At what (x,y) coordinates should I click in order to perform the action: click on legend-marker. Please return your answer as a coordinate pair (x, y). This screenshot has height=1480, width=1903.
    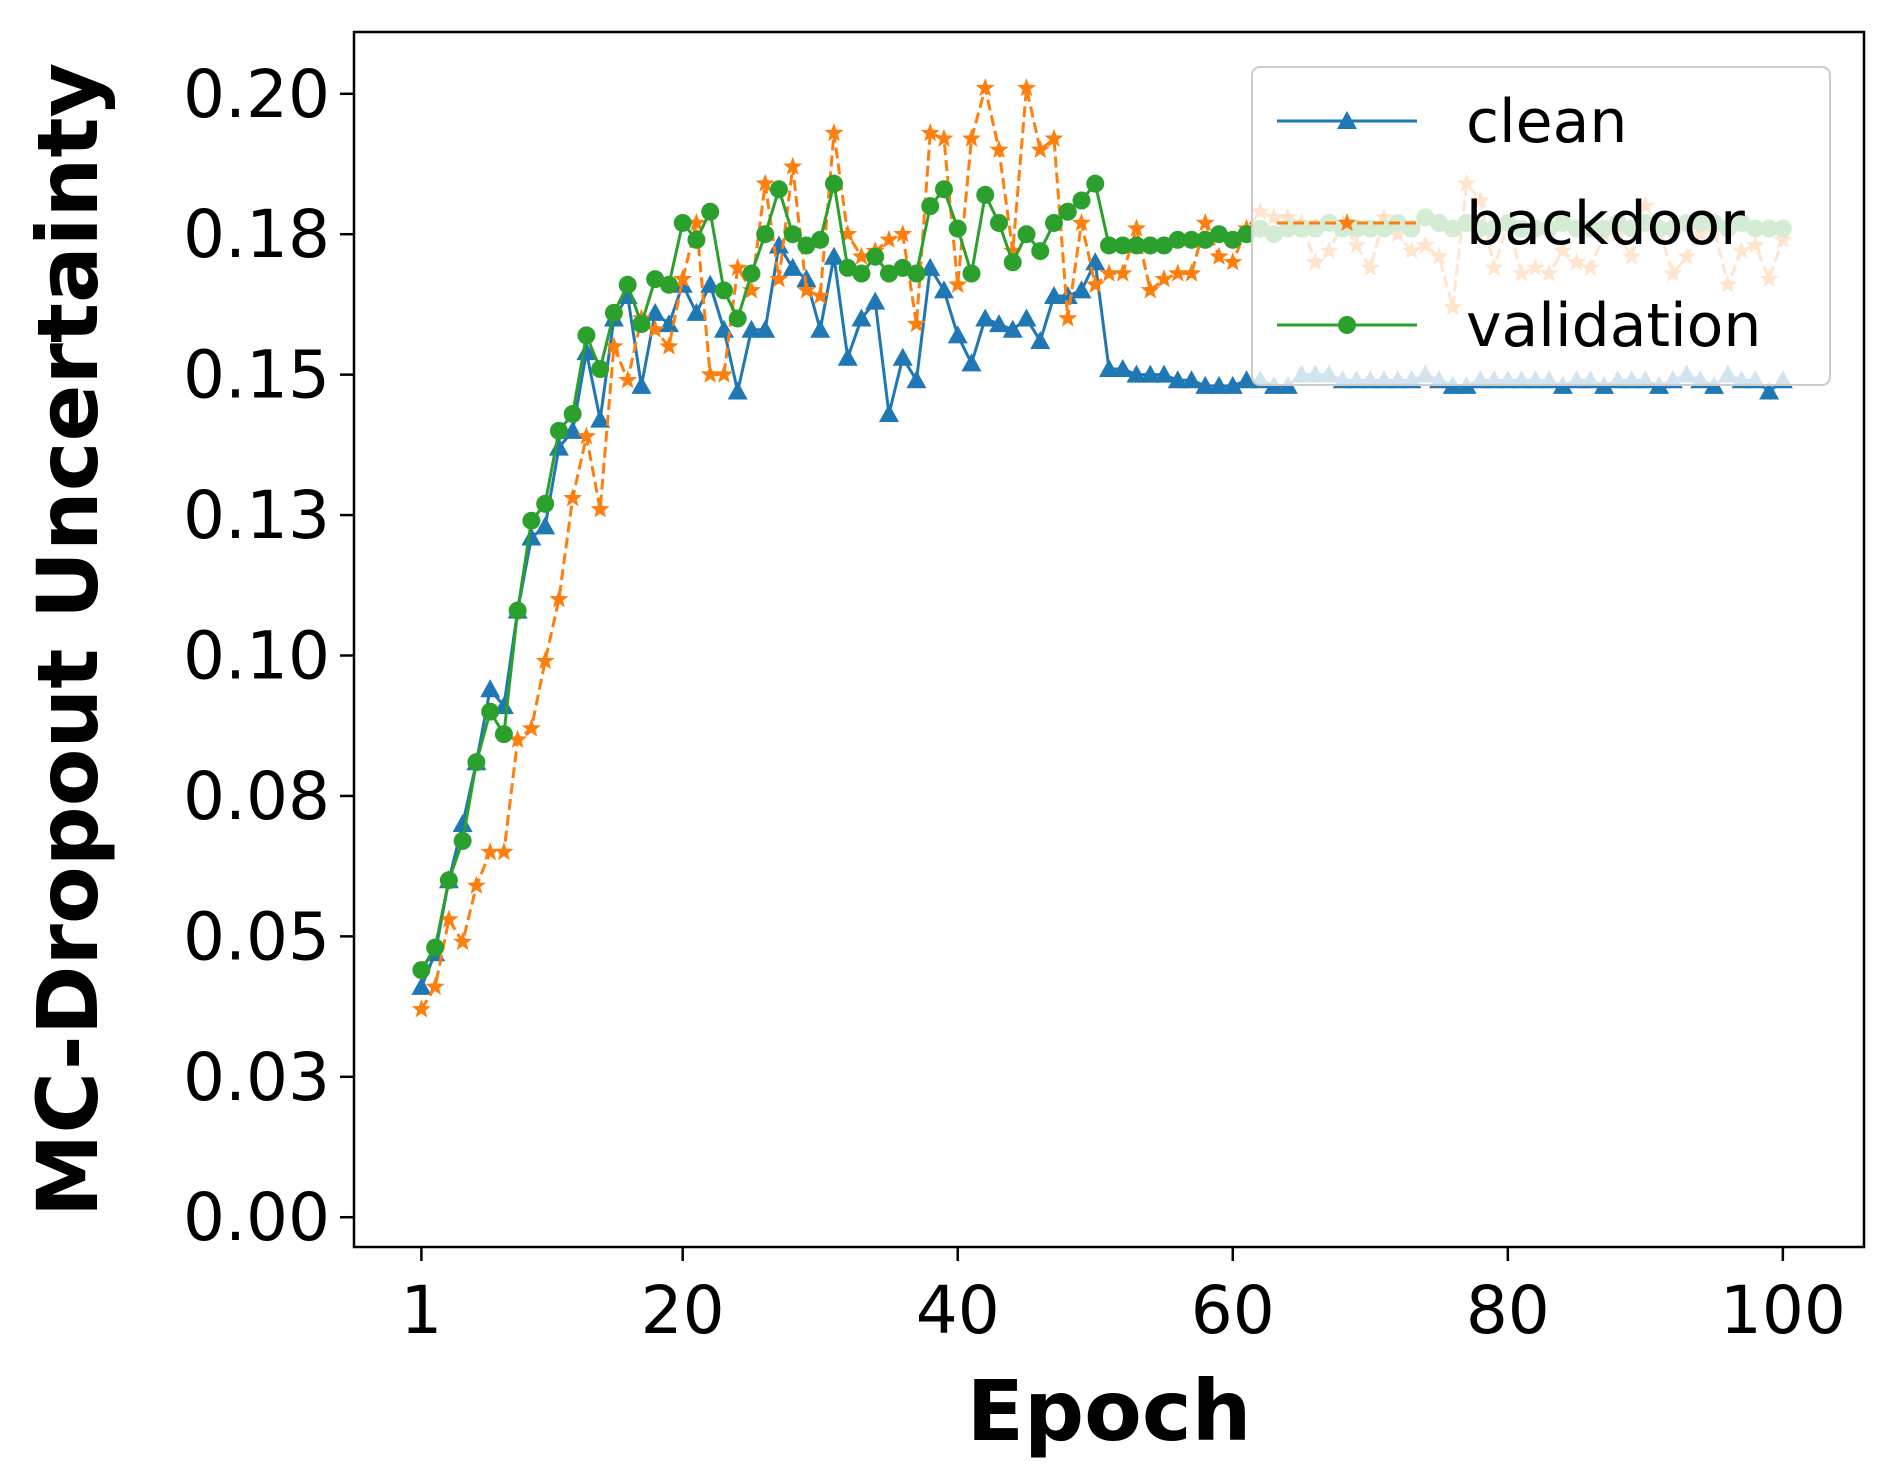
    Looking at the image, I should click on (1347, 222).